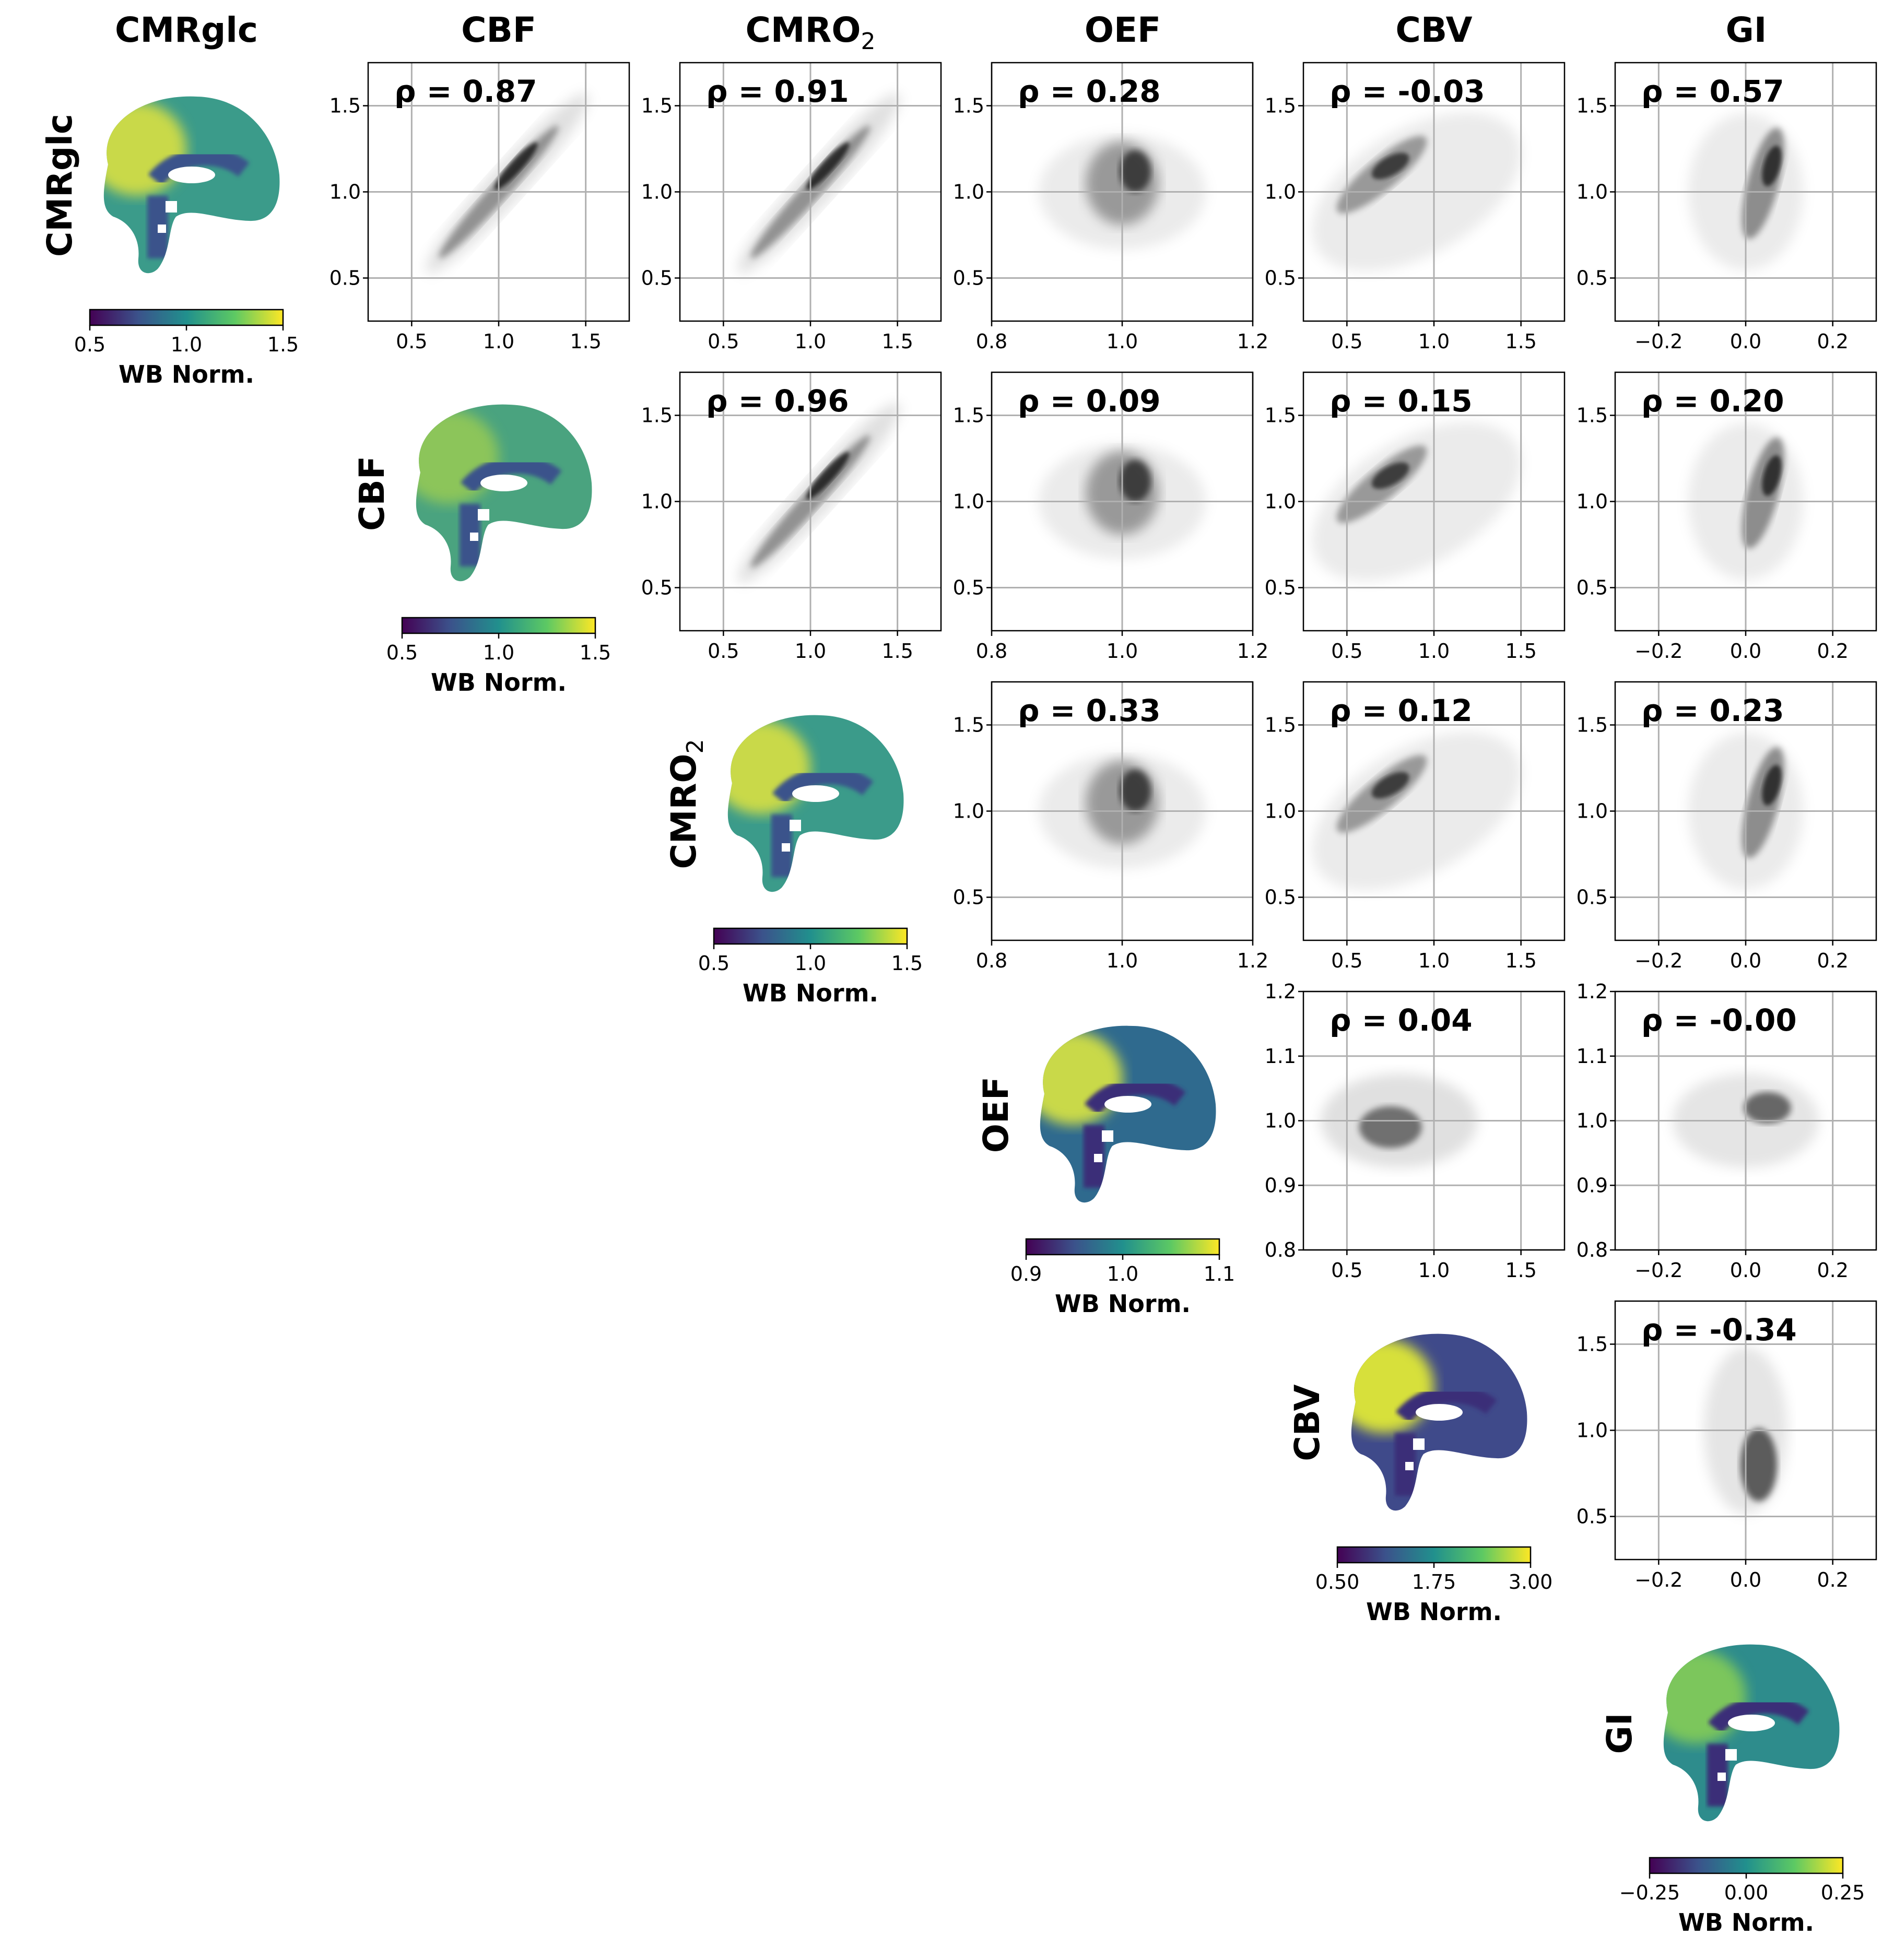 The height and width of the screenshot is (1960, 1894). What do you see at coordinates (1712, 710) in the screenshot?
I see `correlation-label: ρ = 0.23` at bounding box center [1712, 710].